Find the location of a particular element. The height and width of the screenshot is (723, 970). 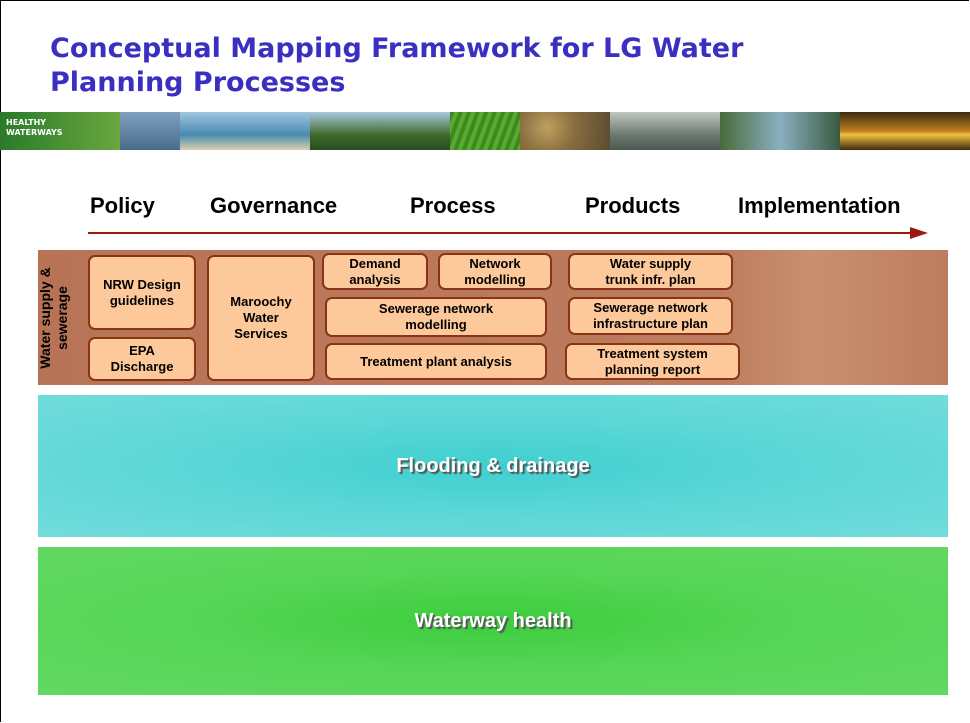

box: Treatment plant analysis is located at coordinates (436, 361).